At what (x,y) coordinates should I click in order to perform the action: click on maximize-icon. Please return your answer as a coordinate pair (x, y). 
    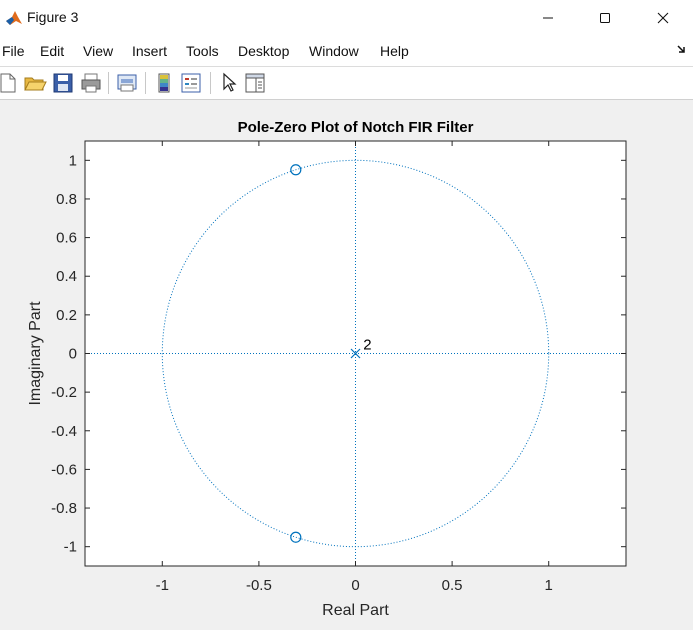
    Looking at the image, I should click on (605, 18).